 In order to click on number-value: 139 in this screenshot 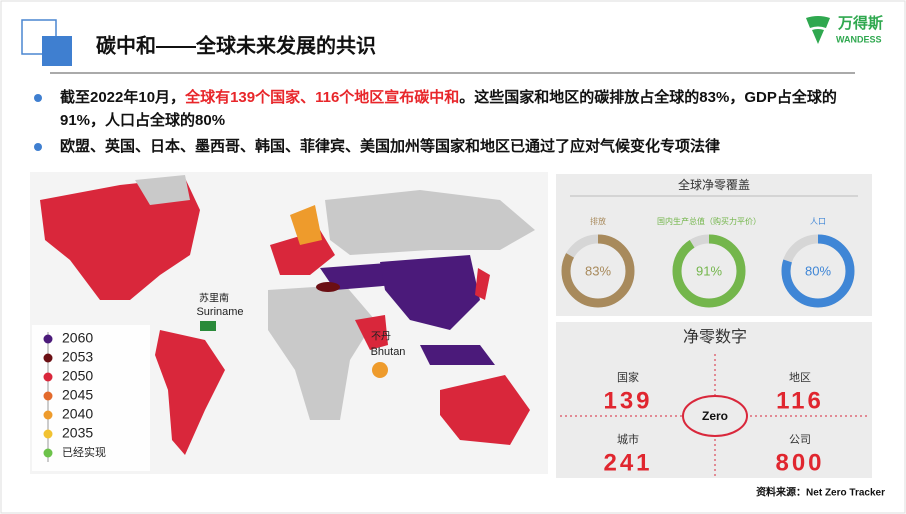, I will do `click(627, 400)`.